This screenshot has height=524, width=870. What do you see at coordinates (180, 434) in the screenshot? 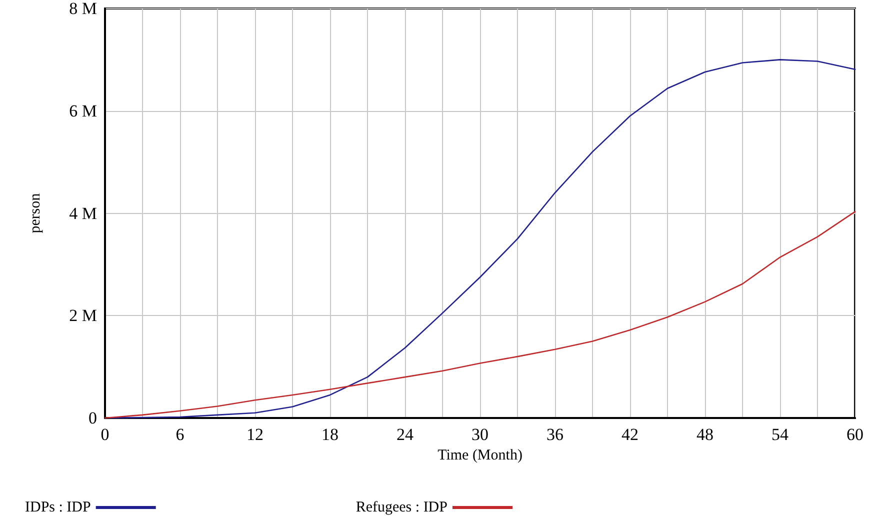
I see `x-tick-label: 6` at bounding box center [180, 434].